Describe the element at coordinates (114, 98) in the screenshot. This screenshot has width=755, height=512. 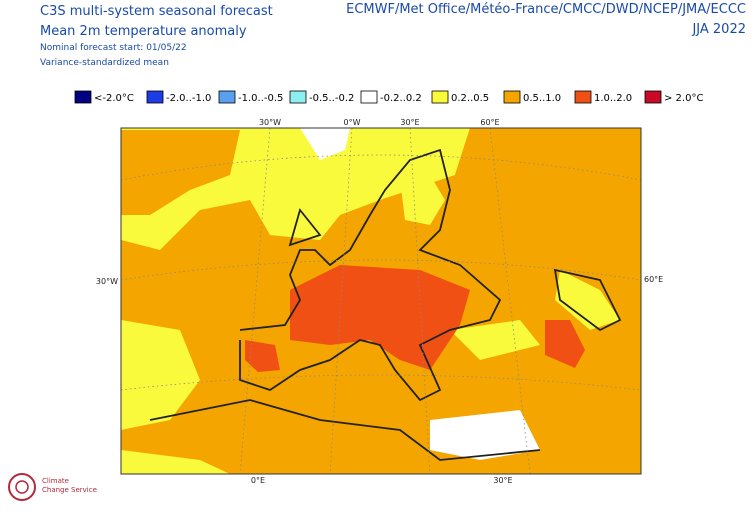
I see `legend-label: <-2.0°C` at that location.